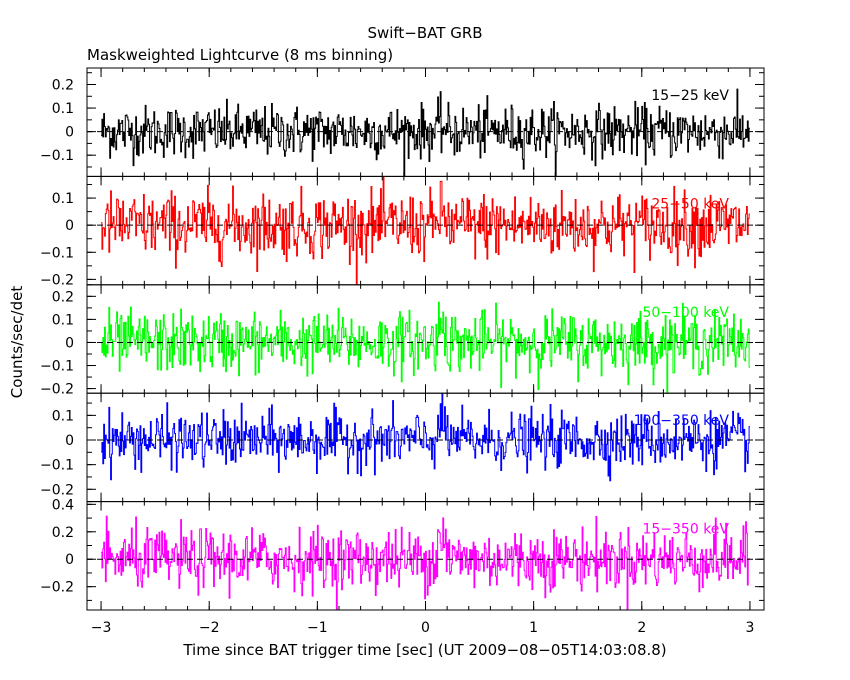  I want to click on panel-1: −0.1 0 0.1 0.2 15−25 keV, so click(402, 122).